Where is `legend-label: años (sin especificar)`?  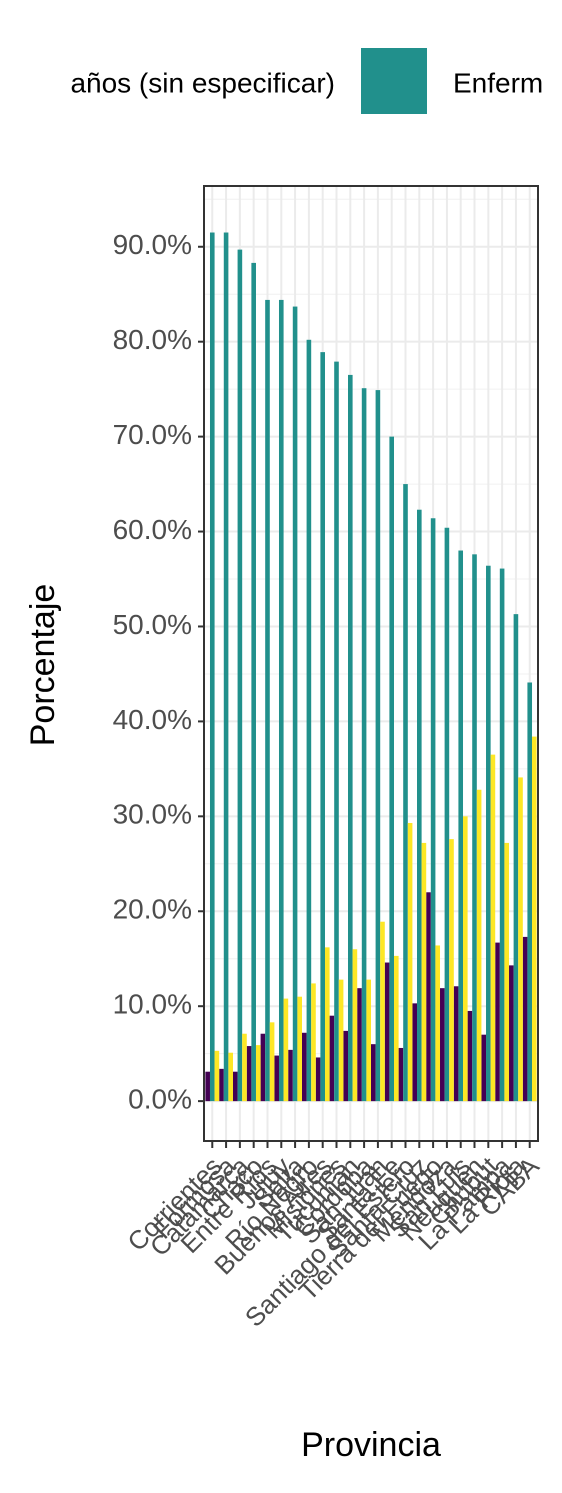
legend-label: años (sin especificar) is located at coordinates (202, 82).